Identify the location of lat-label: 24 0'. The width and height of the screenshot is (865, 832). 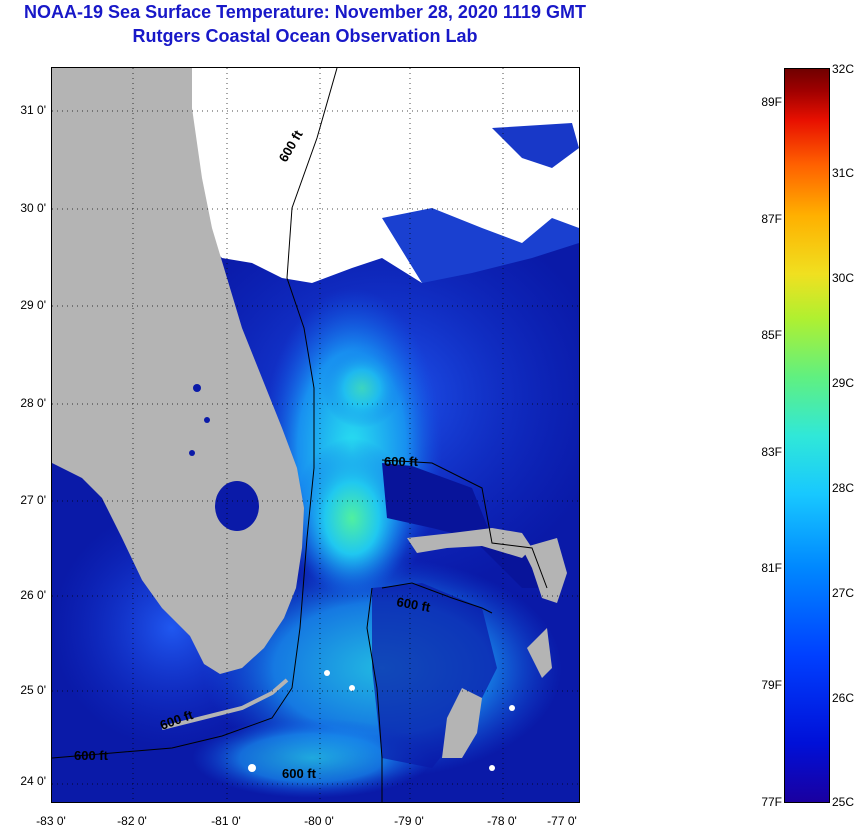
(33, 781).